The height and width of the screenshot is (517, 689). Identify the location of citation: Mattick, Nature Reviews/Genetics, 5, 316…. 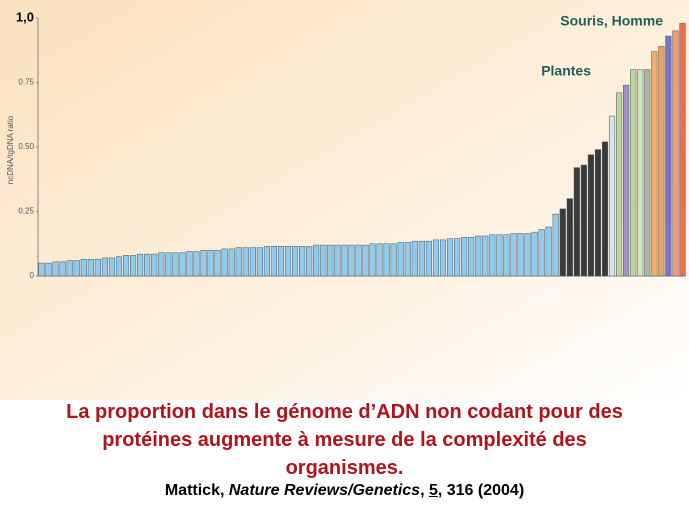
(344, 491).